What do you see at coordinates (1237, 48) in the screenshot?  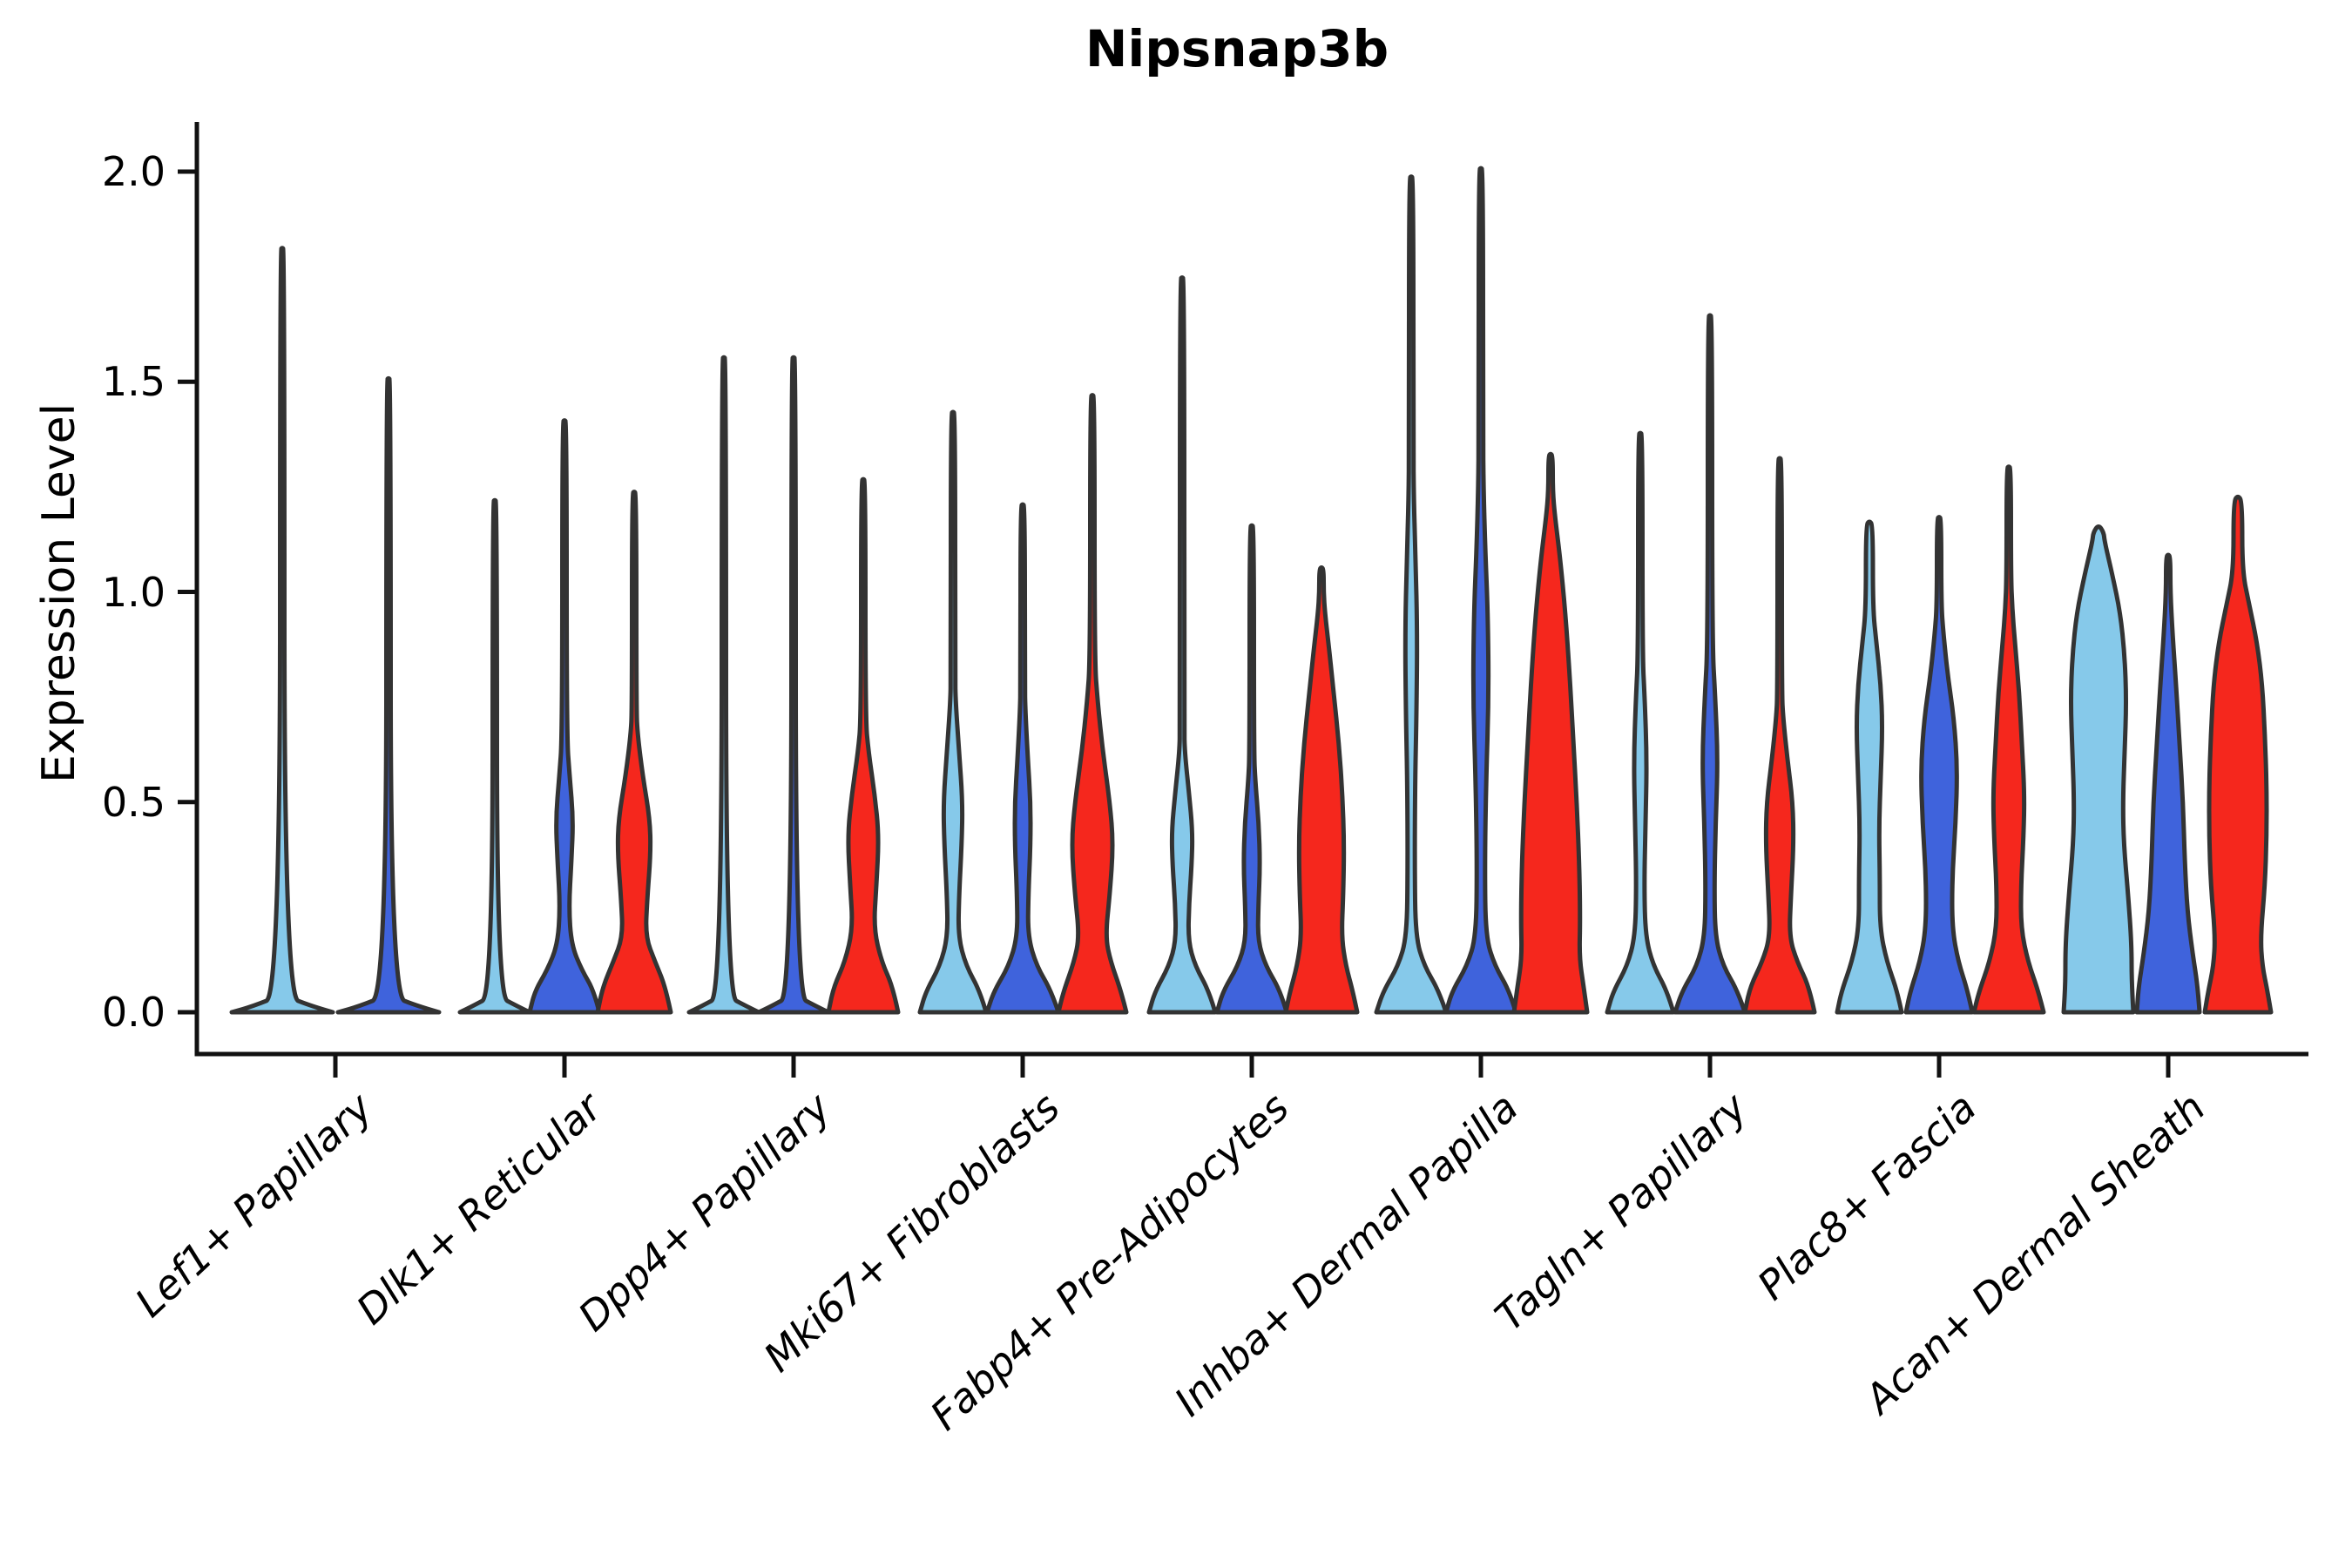 I see `chart-title: Nipsnap3b` at bounding box center [1237, 48].